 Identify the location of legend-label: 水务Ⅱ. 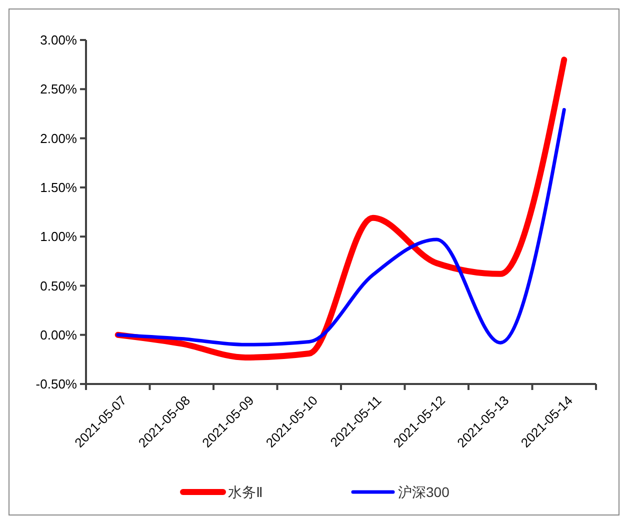
(245, 492).